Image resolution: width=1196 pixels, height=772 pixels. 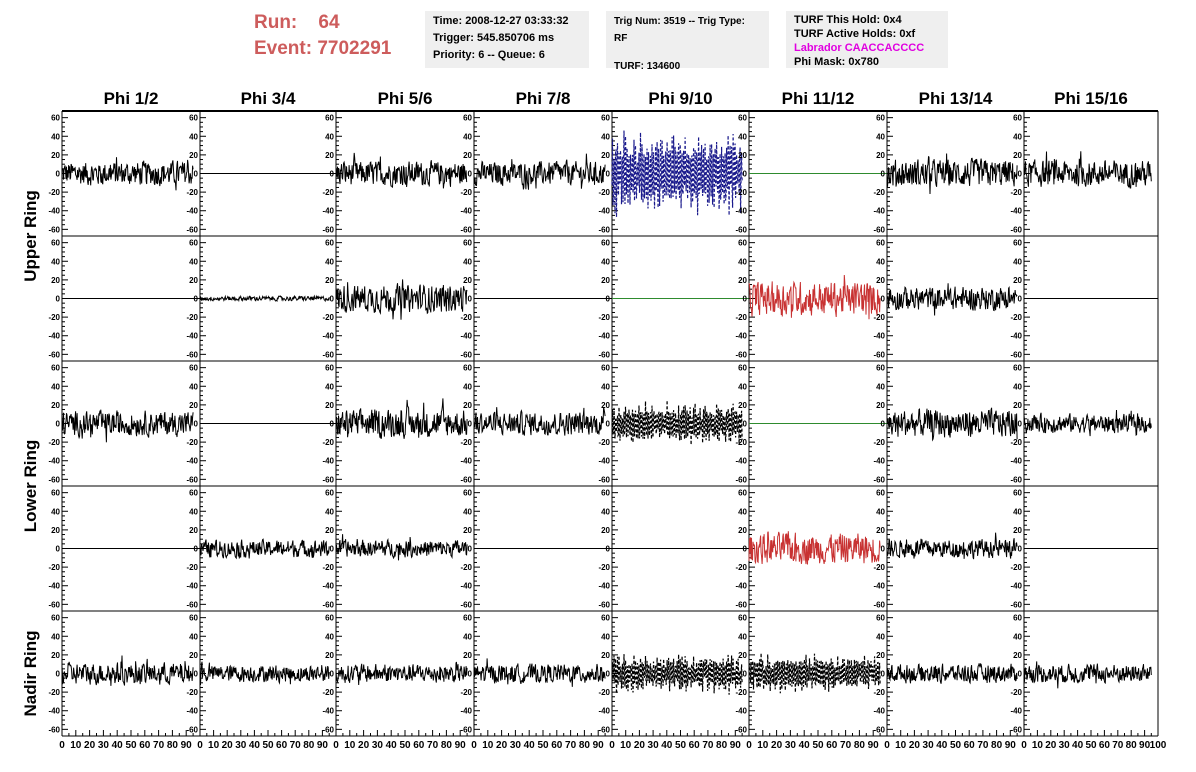 I want to click on x-tick-label: 100, so click(x=1158, y=745).